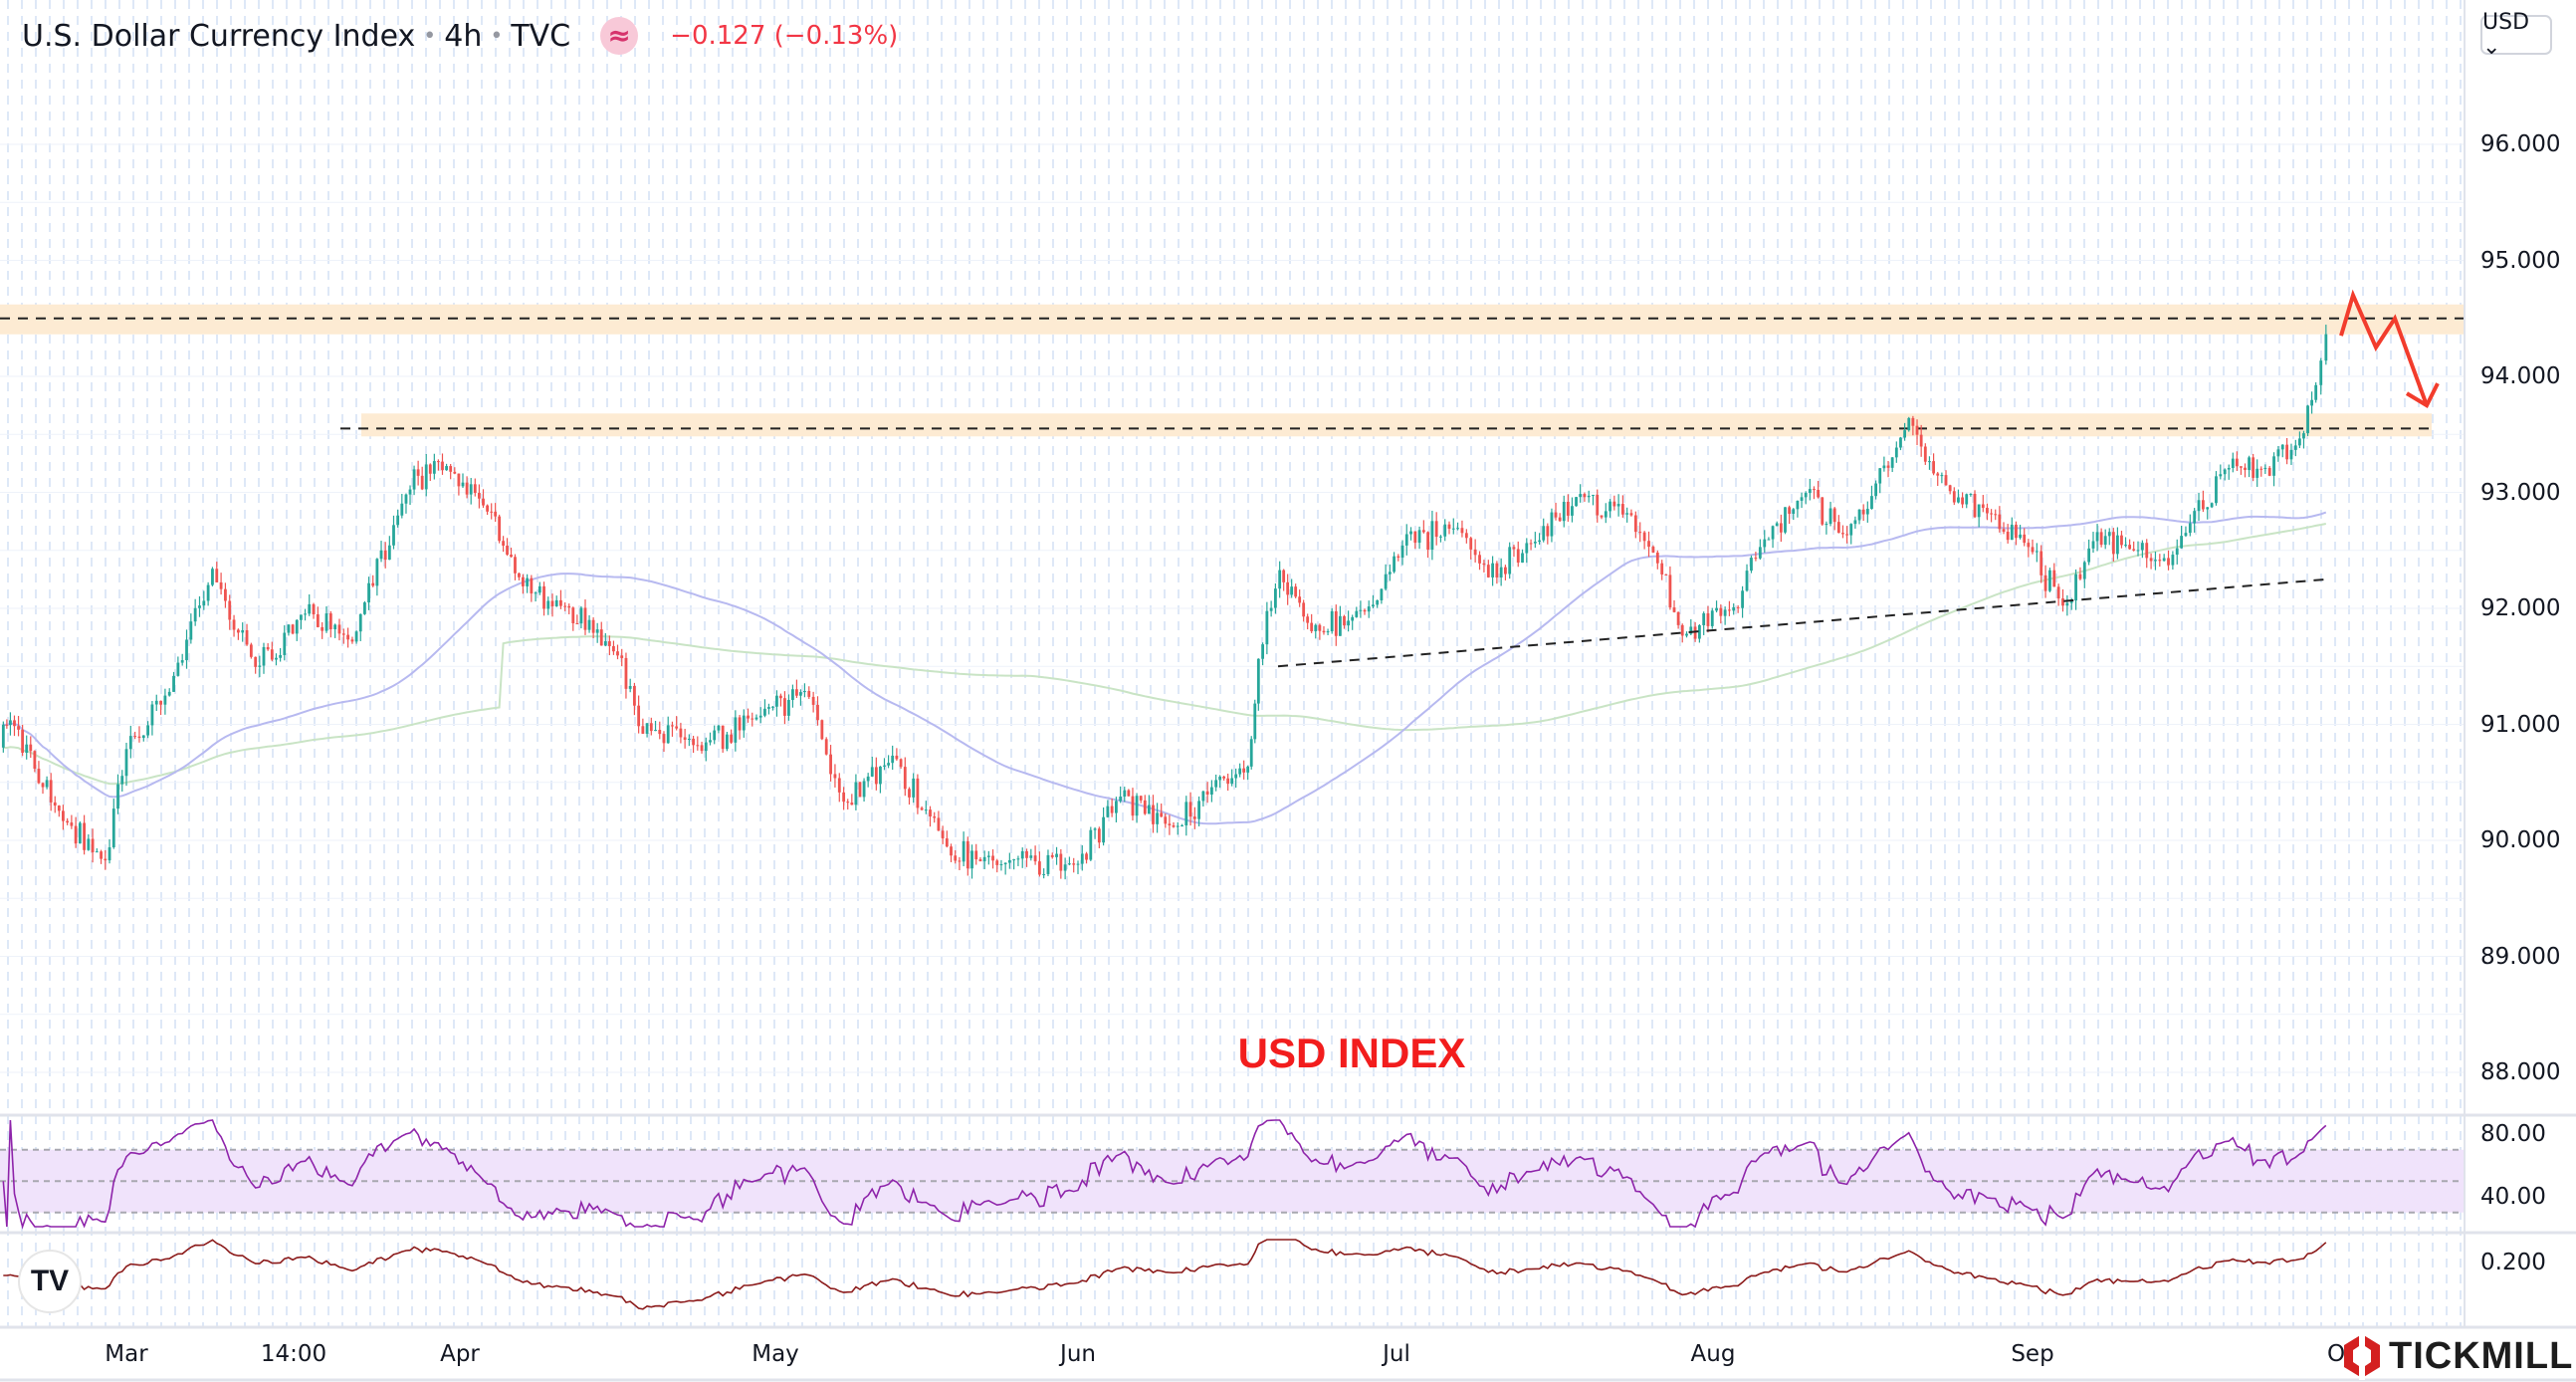  I want to click on price-tick-label: 93.000, so click(2520, 492).